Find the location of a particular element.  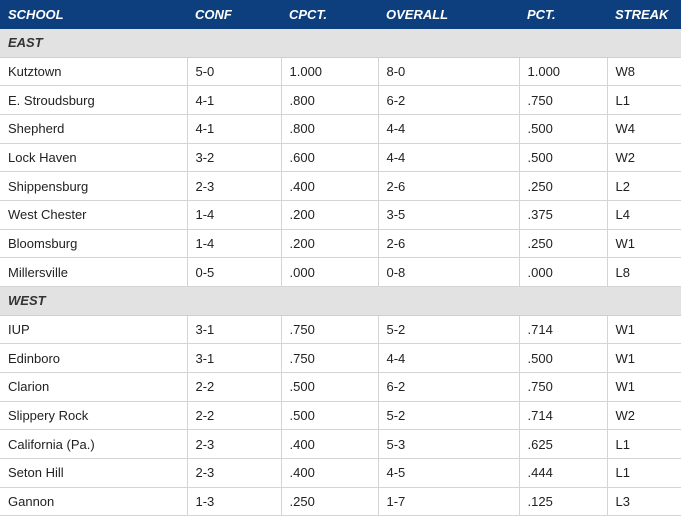

cell: Clarion is located at coordinates (94, 387).